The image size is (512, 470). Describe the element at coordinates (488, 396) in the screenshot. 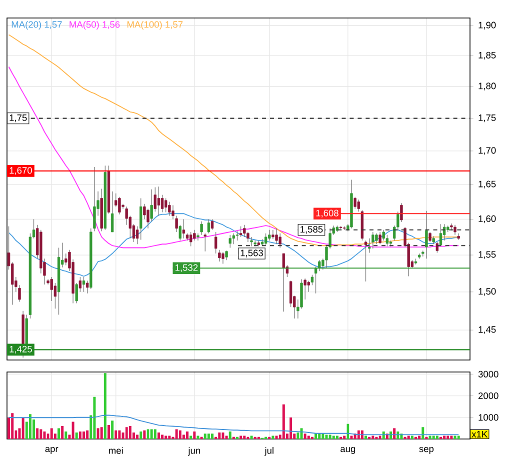

I see `y-tick-label: 2000` at that location.